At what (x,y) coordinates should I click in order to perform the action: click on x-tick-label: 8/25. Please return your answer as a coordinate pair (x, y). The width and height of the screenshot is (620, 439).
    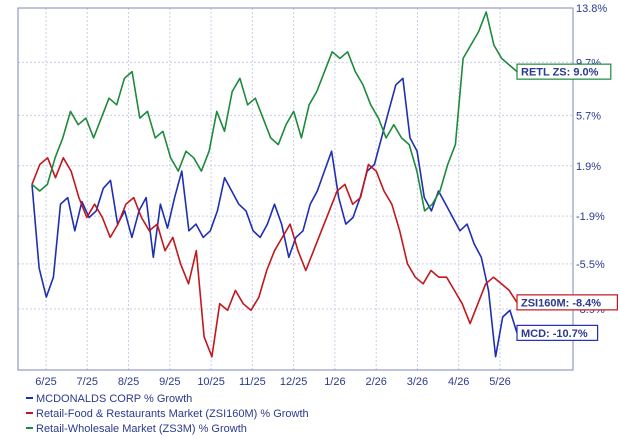
    Looking at the image, I should click on (128, 382).